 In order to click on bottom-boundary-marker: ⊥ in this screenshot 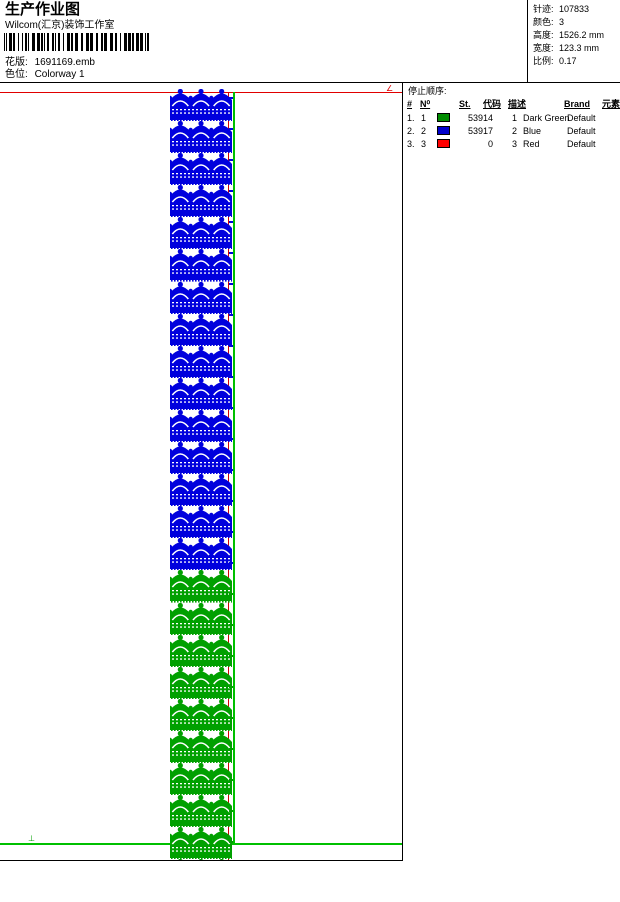, I will do `click(31, 838)`.